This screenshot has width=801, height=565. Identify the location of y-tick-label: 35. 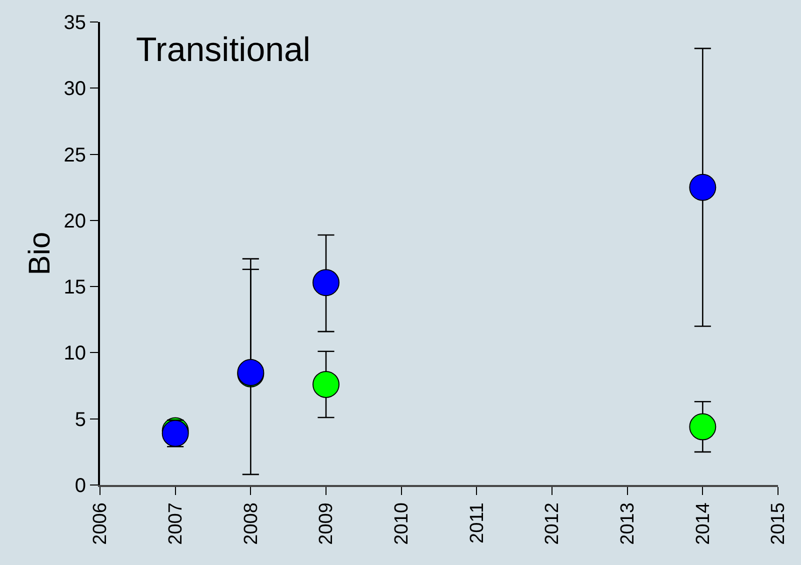
(75, 23).